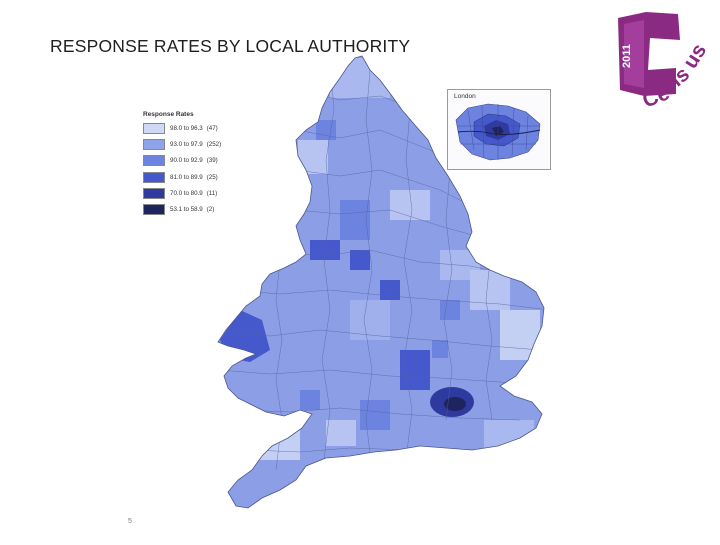 This screenshot has height=545, width=720. I want to click on legend-count: (252), so click(214, 145).